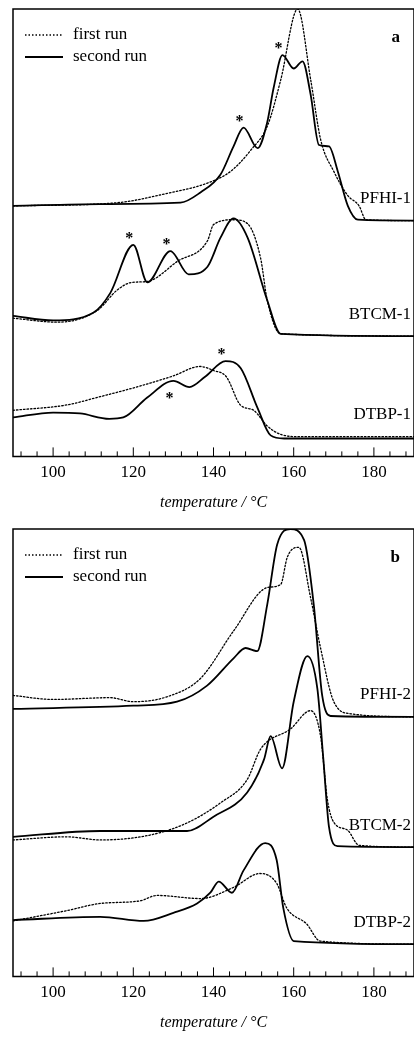 Image resolution: width=414 pixels, height=1049 pixels. What do you see at coordinates (382, 414) in the screenshot?
I see `annotation: DTBP-1` at bounding box center [382, 414].